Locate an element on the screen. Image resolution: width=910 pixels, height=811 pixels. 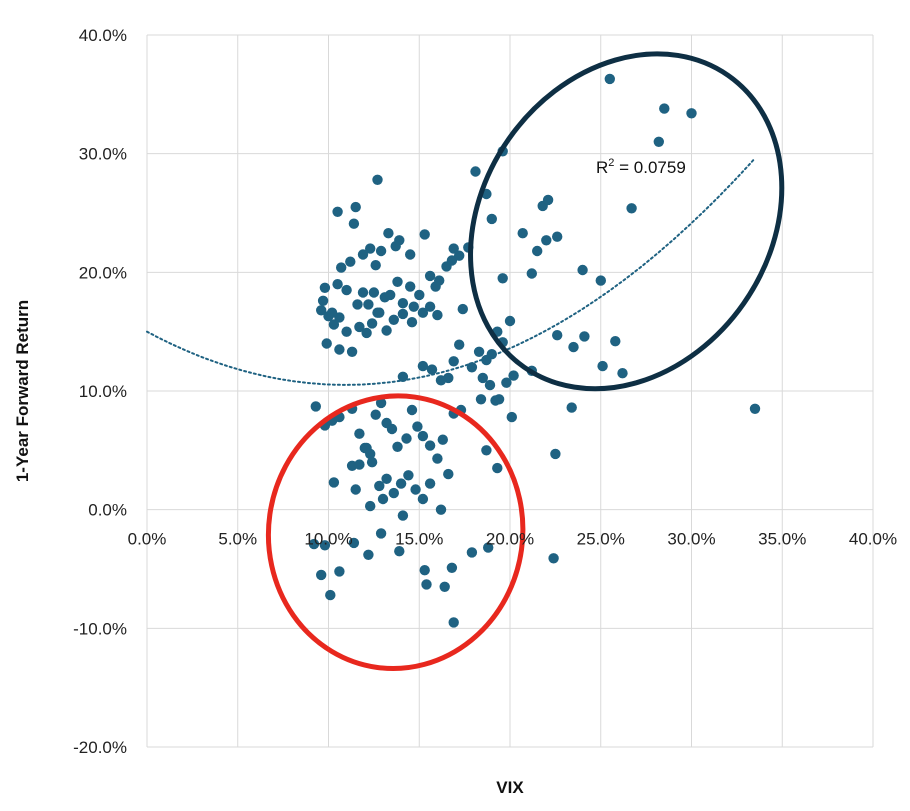
y-tick-label: -10.0% is located at coordinates (100, 628).